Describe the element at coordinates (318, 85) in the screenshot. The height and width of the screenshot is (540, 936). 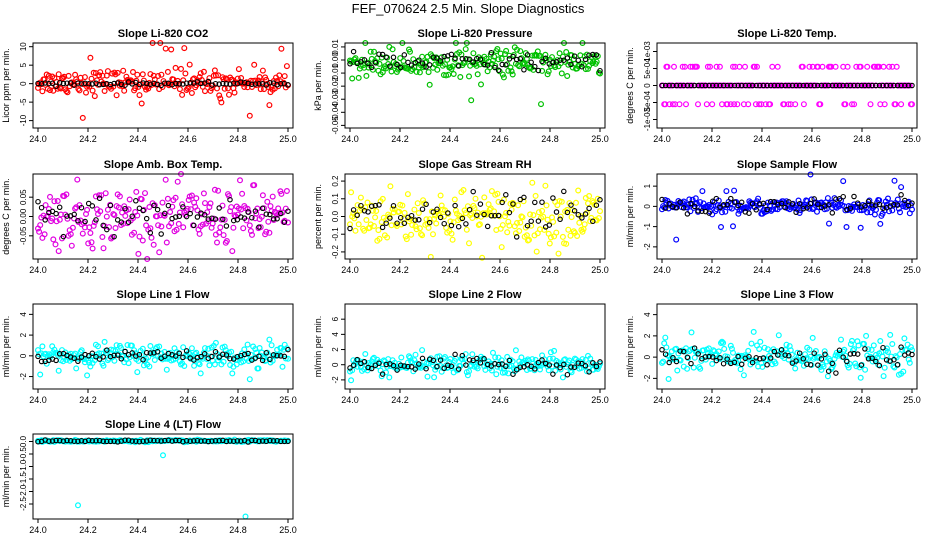
I see `y-axis-label: kPa per min.` at that location.